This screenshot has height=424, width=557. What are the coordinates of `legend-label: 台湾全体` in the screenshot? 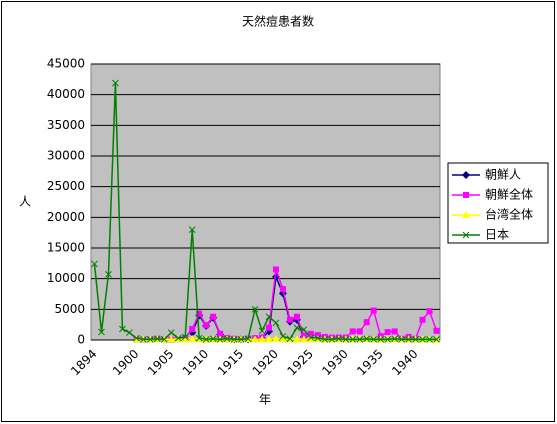 It's located at (509, 214).